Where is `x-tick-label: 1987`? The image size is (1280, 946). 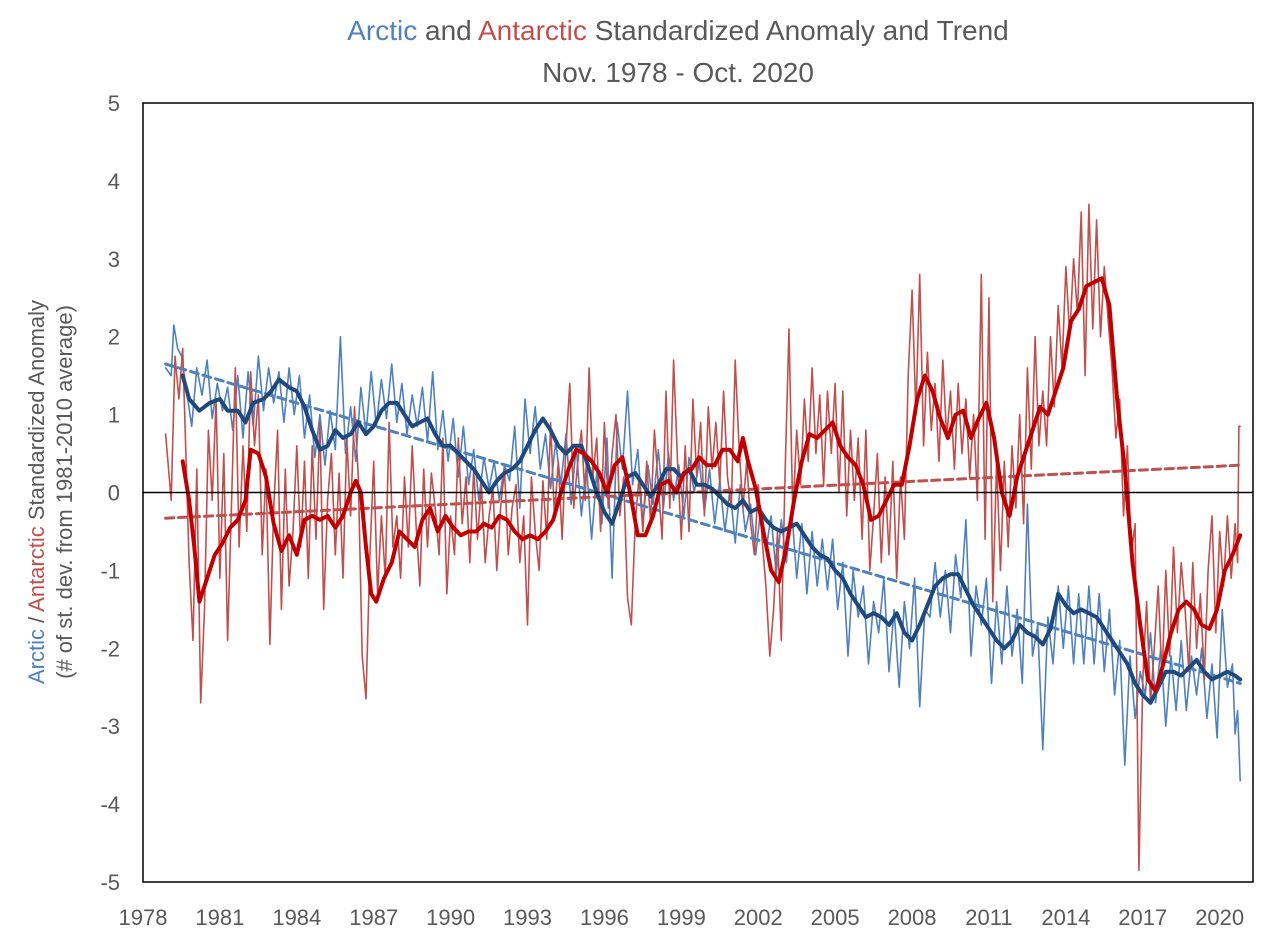 x-tick-label: 1987 is located at coordinates (373, 917).